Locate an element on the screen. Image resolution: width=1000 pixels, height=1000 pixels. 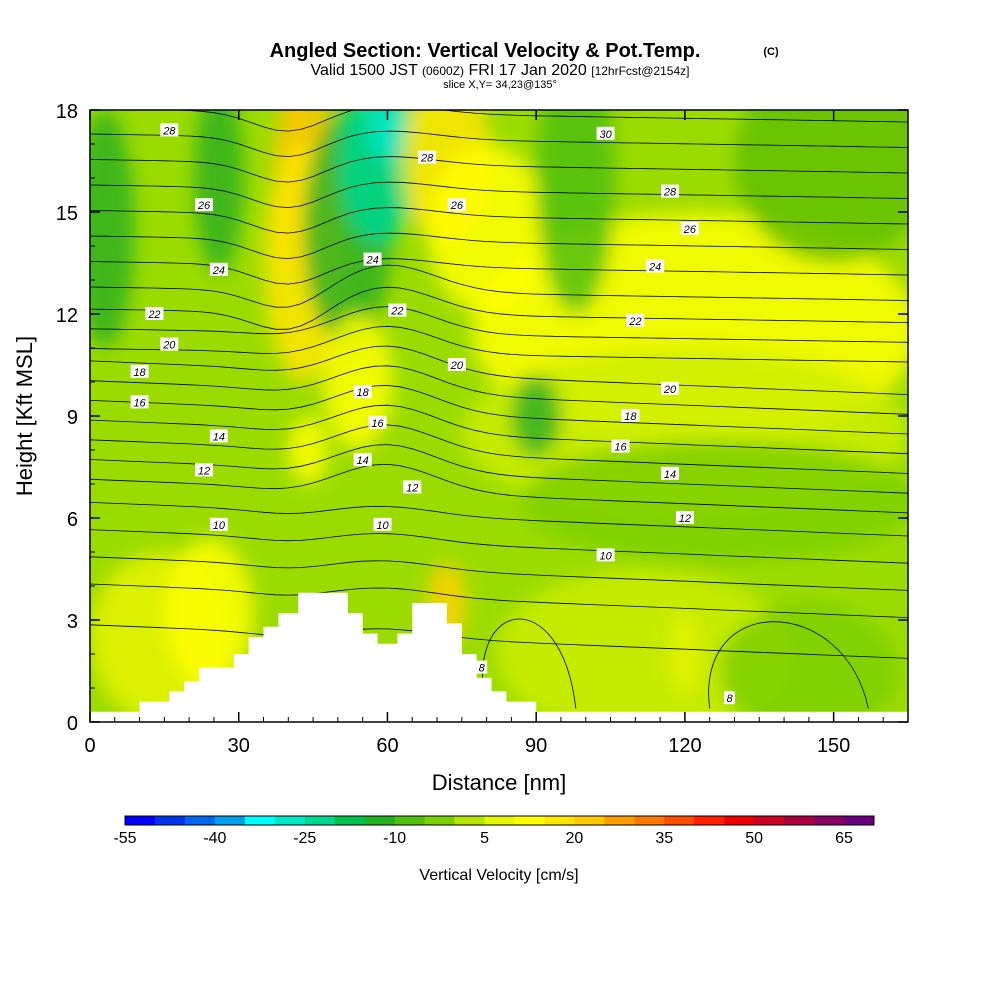
theta-contour-label: 22 is located at coordinates (154, 314).